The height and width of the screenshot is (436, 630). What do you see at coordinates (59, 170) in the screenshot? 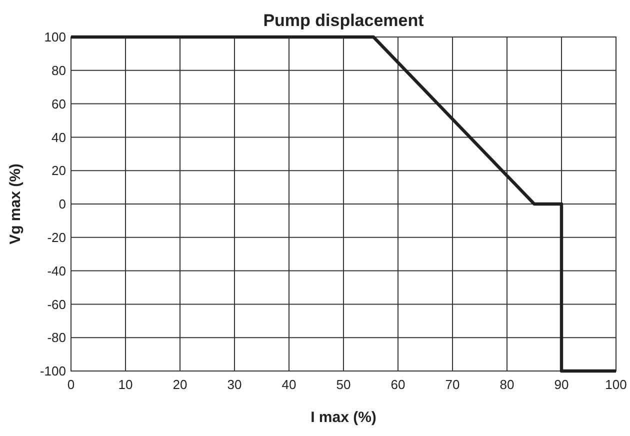
I see `y-tick-label: 20` at bounding box center [59, 170].